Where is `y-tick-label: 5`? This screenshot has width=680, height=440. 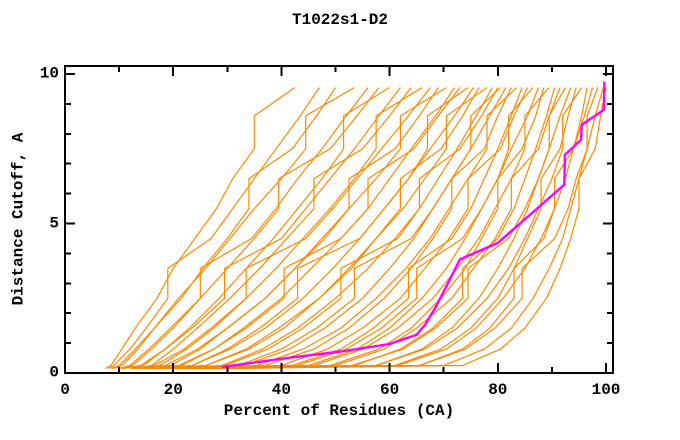 y-tick-label: 5 is located at coordinates (54, 223).